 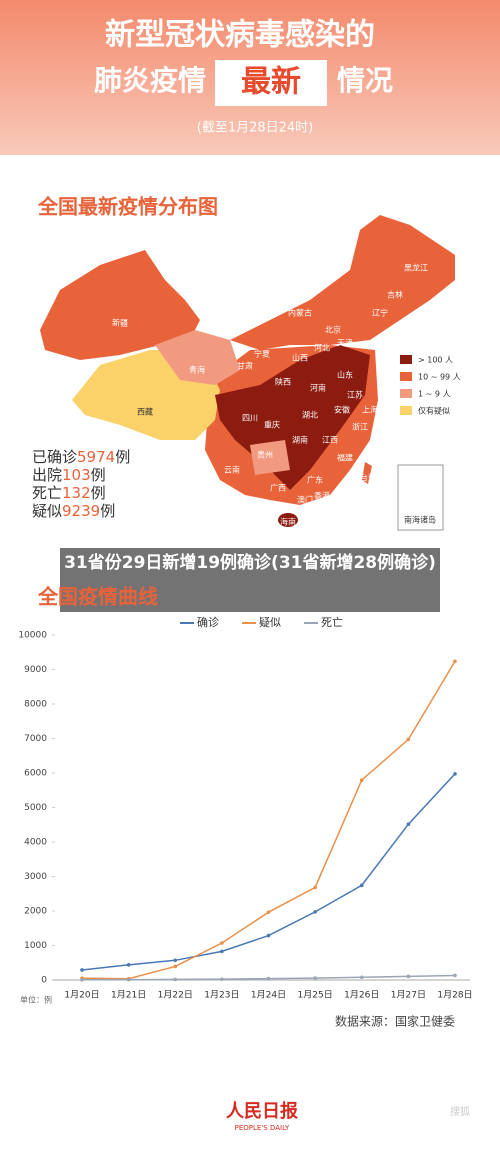 I want to click on map-label: 河北, so click(x=322, y=348).